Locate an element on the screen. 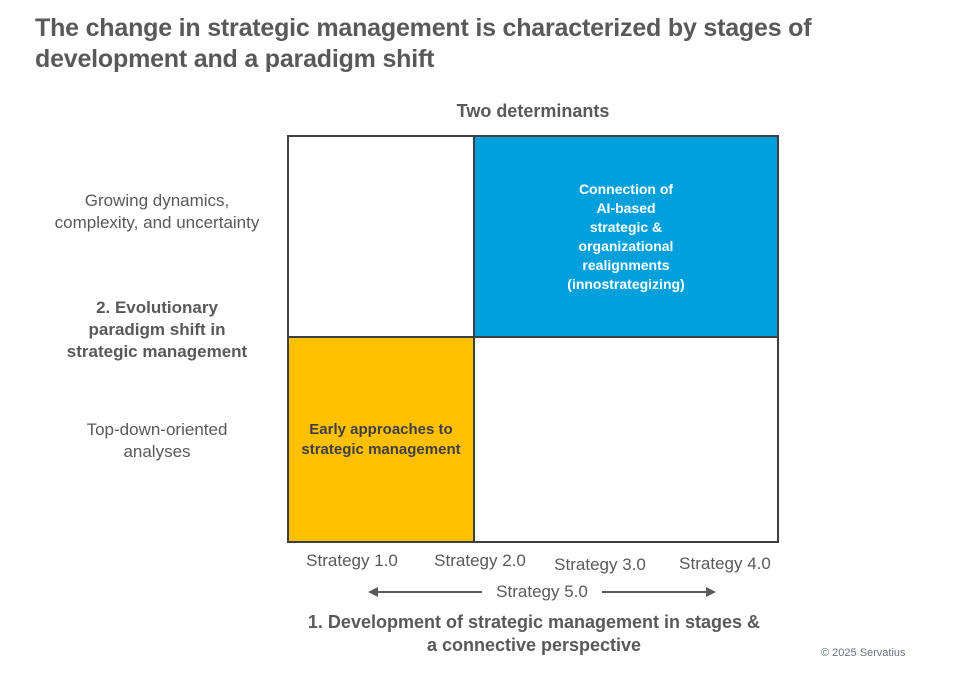 The height and width of the screenshot is (675, 960). y-axis-bottom-label: Top-down-oriented analyses is located at coordinates (157, 440).